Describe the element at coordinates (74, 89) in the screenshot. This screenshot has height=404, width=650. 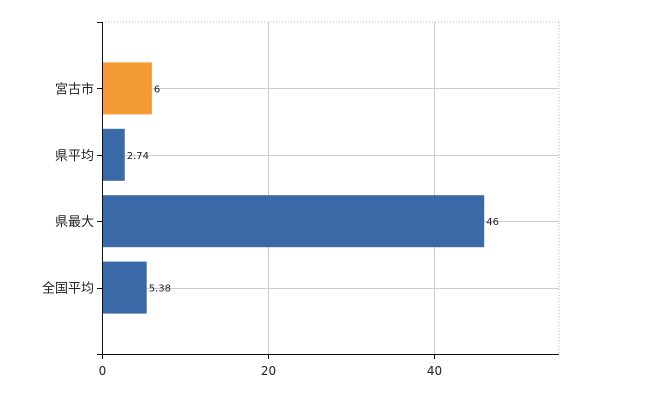
I see `category-label: 宮古市` at that location.